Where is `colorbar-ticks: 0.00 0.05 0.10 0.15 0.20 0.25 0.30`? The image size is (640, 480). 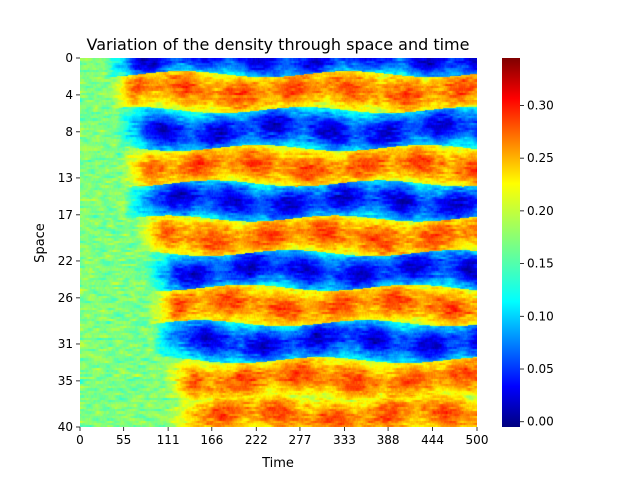
colorbar-ticks: 0.00 0.05 0.10 0.15 0.20 0.25 0.30 is located at coordinates (537, 263).